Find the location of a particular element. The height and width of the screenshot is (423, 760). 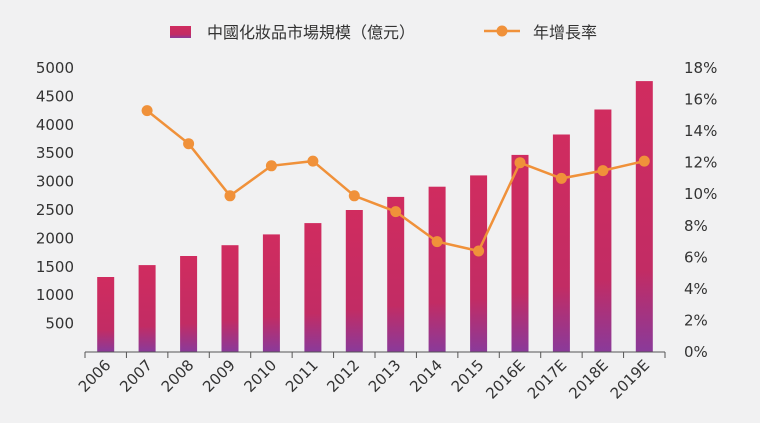

growth-point-2010 is located at coordinates (271, 166).